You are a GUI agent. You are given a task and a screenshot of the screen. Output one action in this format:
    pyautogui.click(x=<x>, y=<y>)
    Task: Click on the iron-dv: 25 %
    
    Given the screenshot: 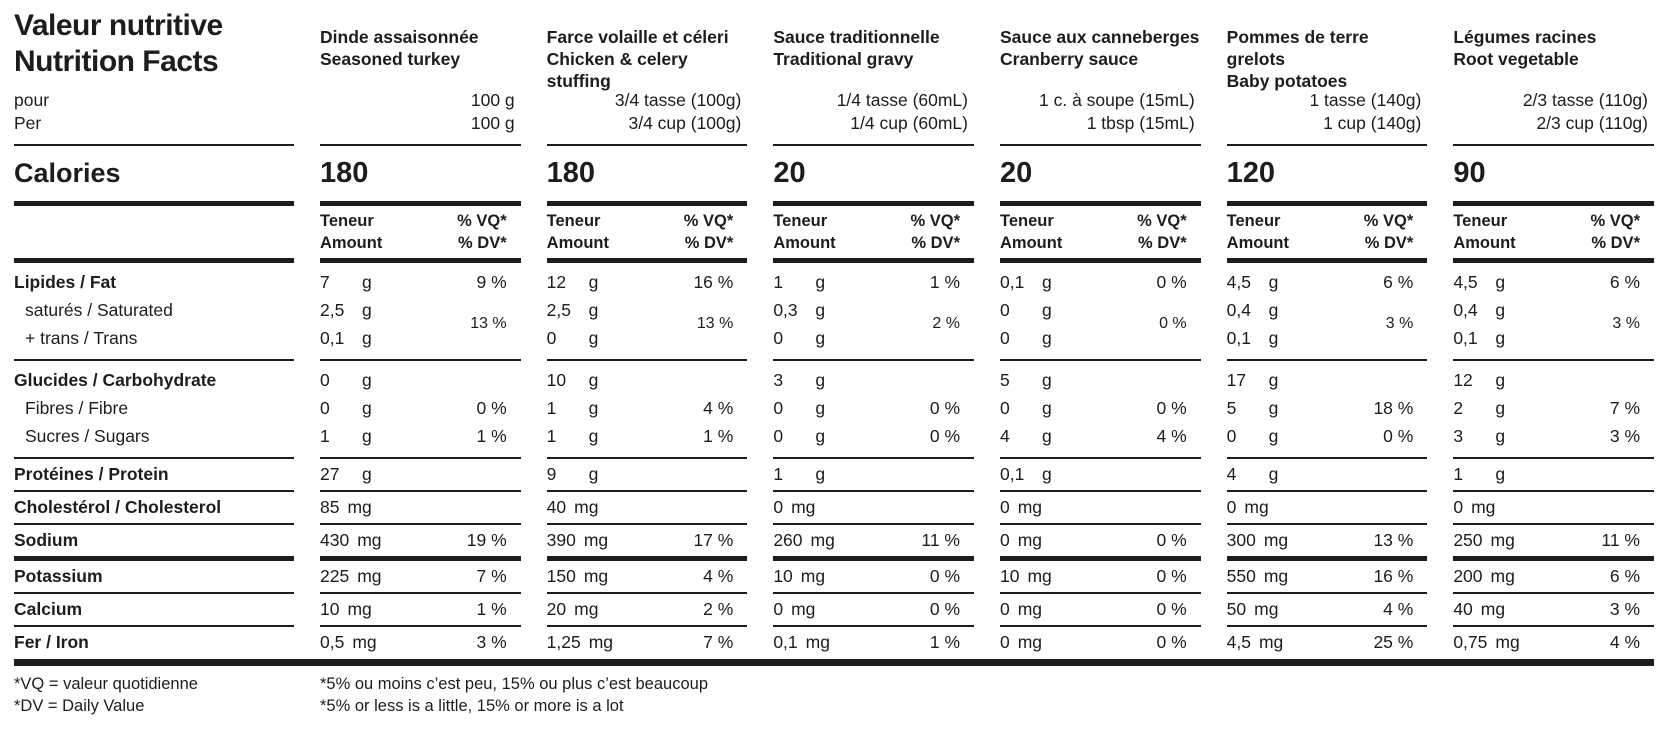 What is the action you would take?
    pyautogui.click(x=1393, y=642)
    